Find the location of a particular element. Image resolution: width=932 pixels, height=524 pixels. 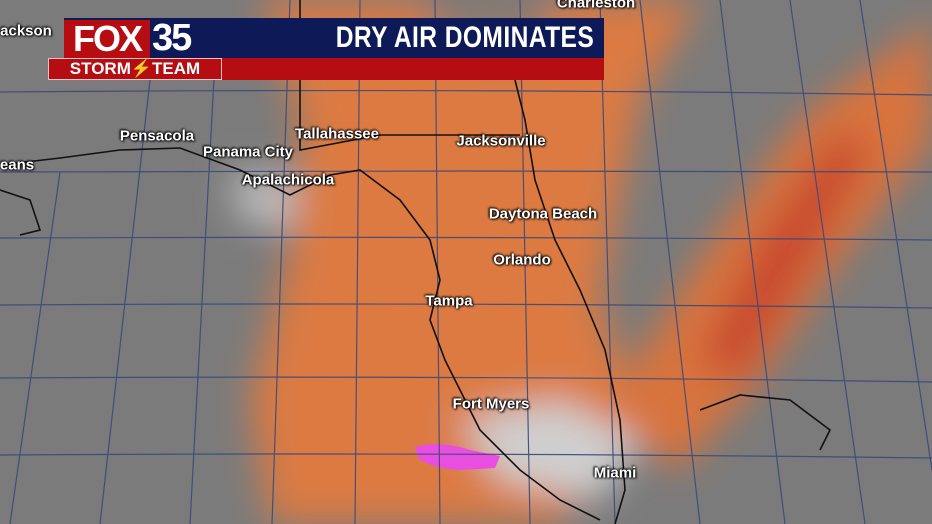

city-label-tallahassee: Tallahassee is located at coordinates (337, 134).